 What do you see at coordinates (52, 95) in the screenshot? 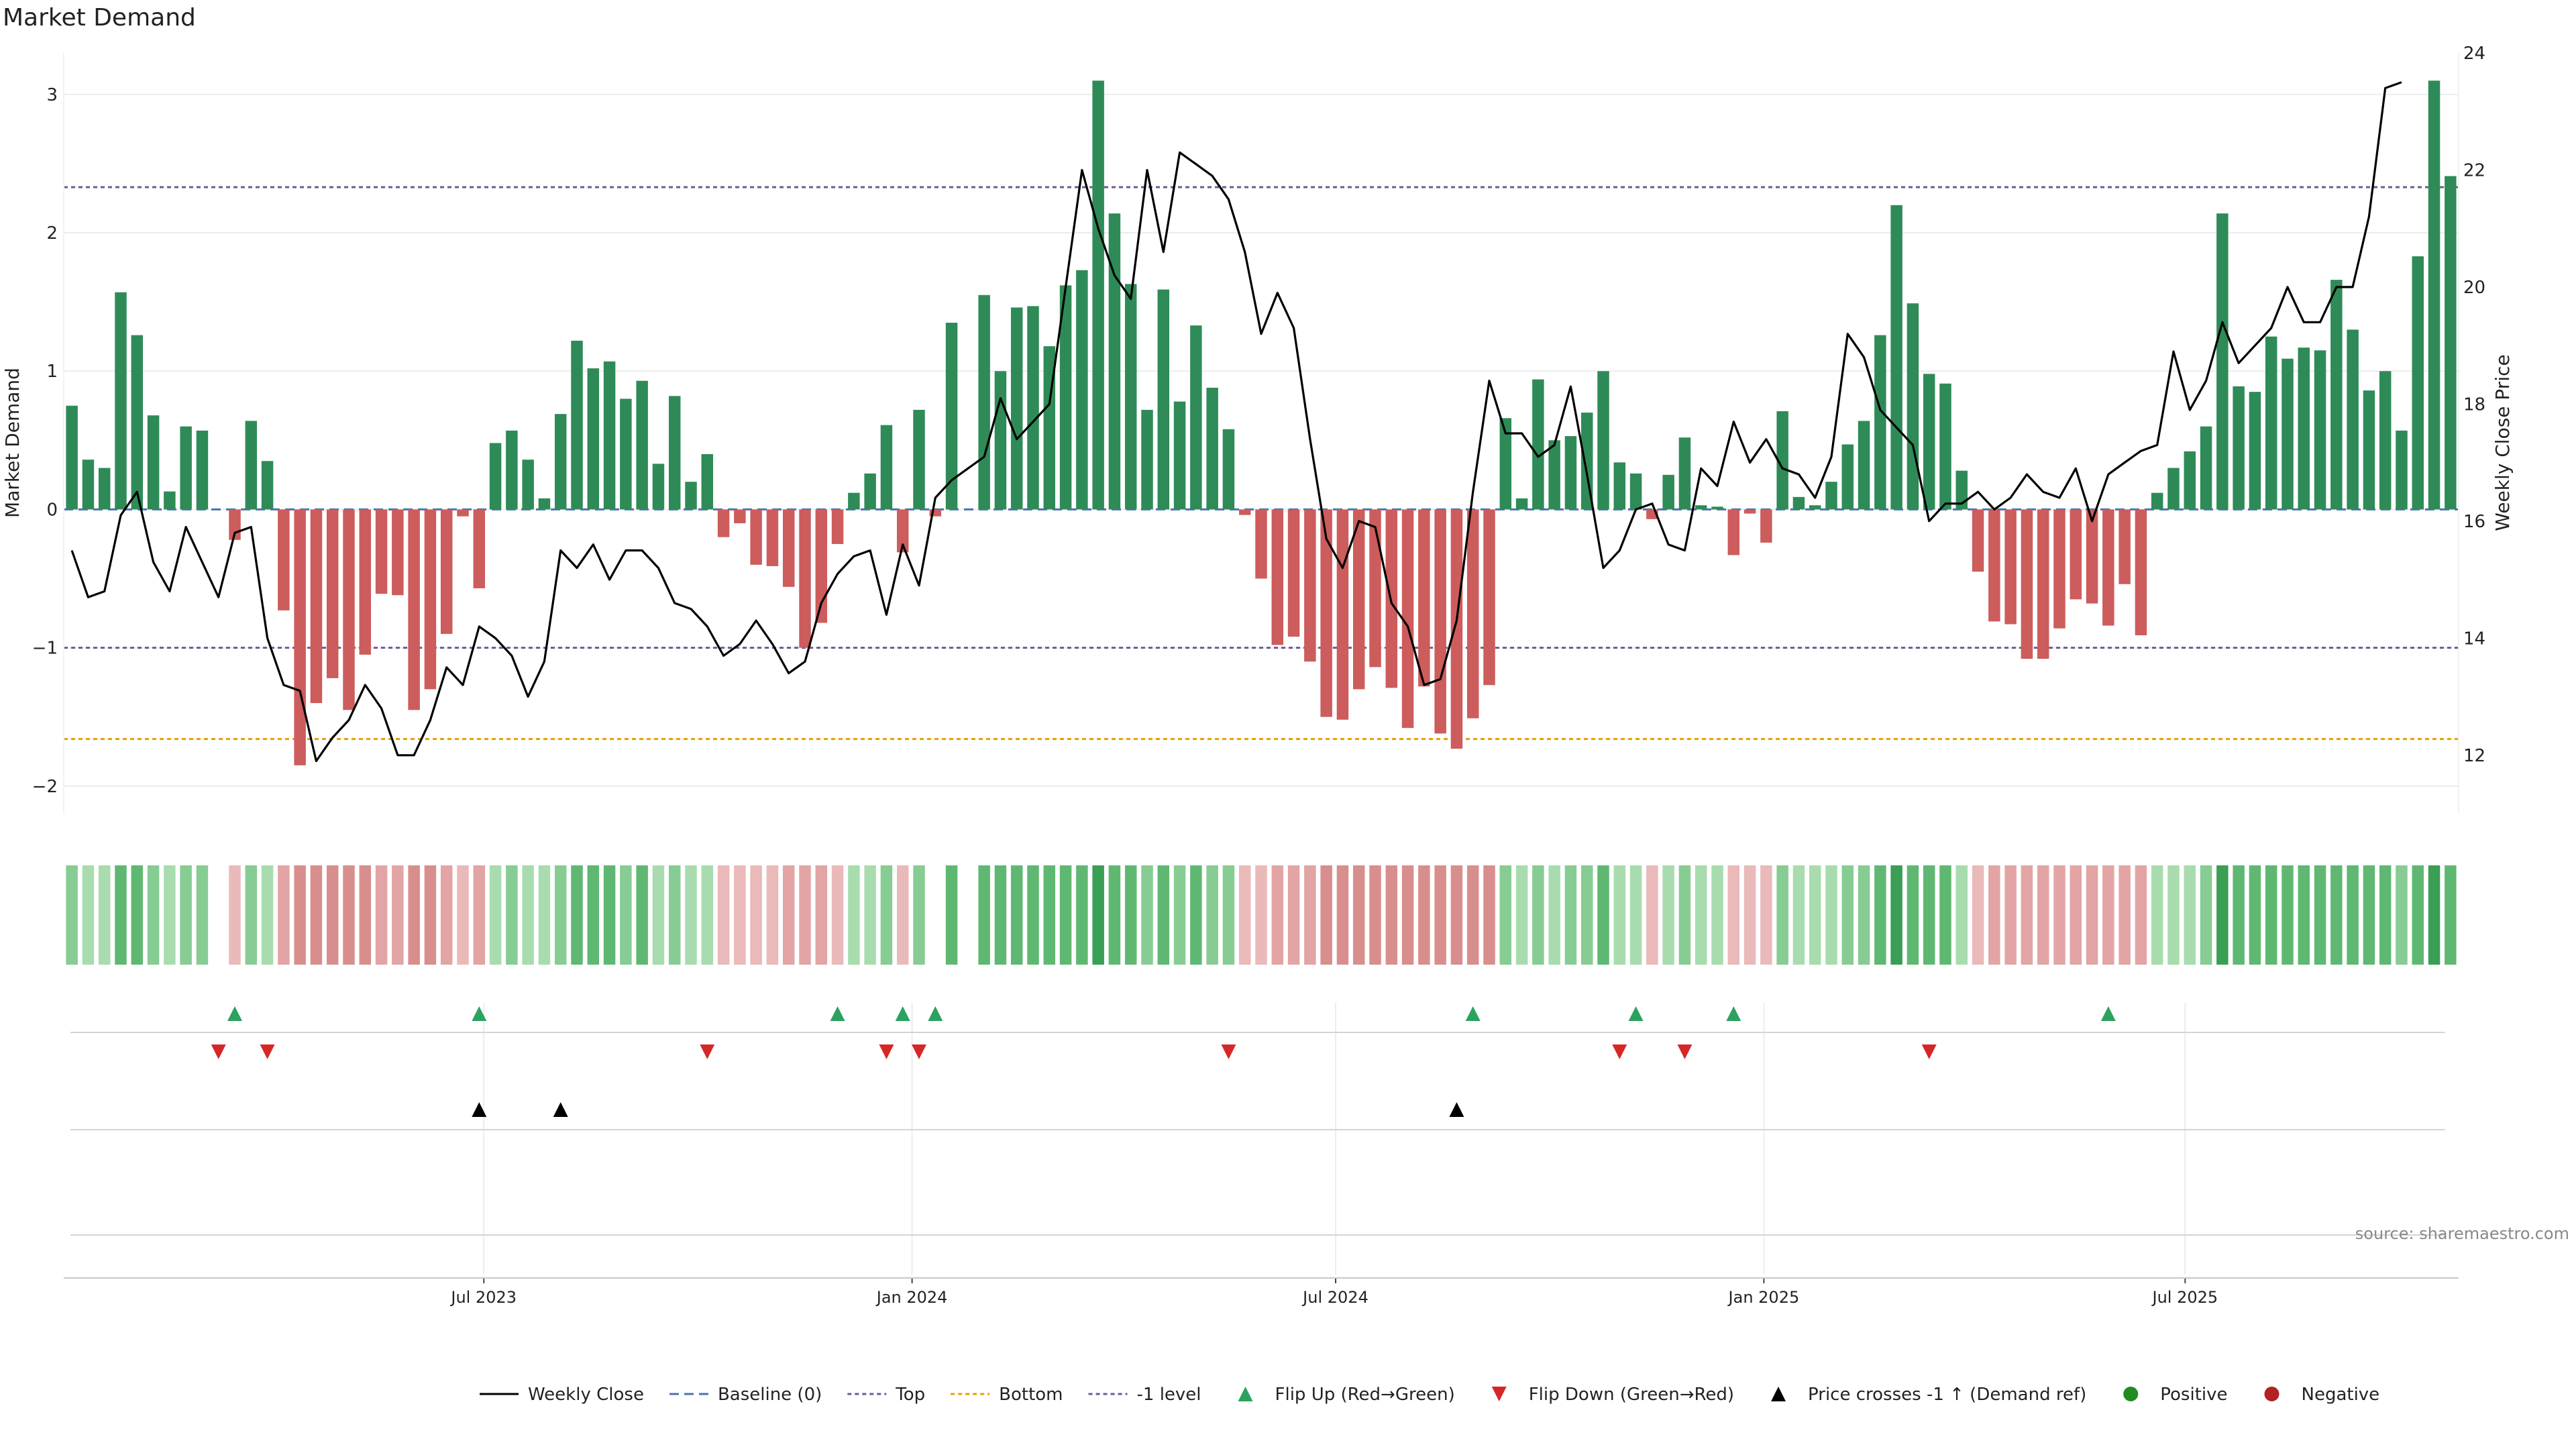
I see `left-tick-label: 3` at bounding box center [52, 95].